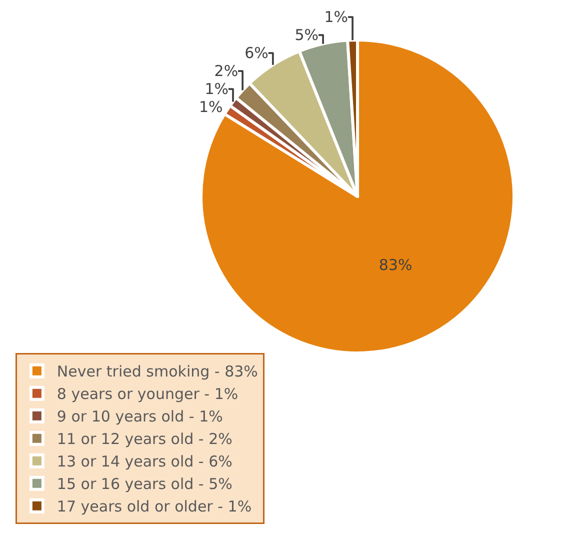  Describe the element at coordinates (139, 417) in the screenshot. I see `legend-label: 9 or 10 years old - 1%` at that location.